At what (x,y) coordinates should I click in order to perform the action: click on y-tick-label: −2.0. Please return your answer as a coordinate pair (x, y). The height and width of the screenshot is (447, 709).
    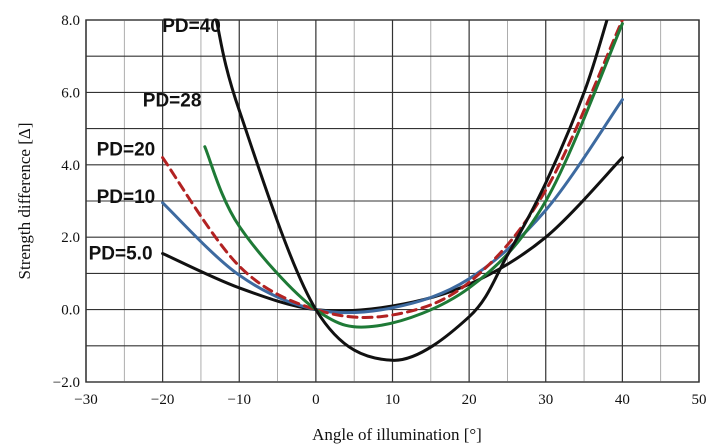
    Looking at the image, I should click on (66, 383).